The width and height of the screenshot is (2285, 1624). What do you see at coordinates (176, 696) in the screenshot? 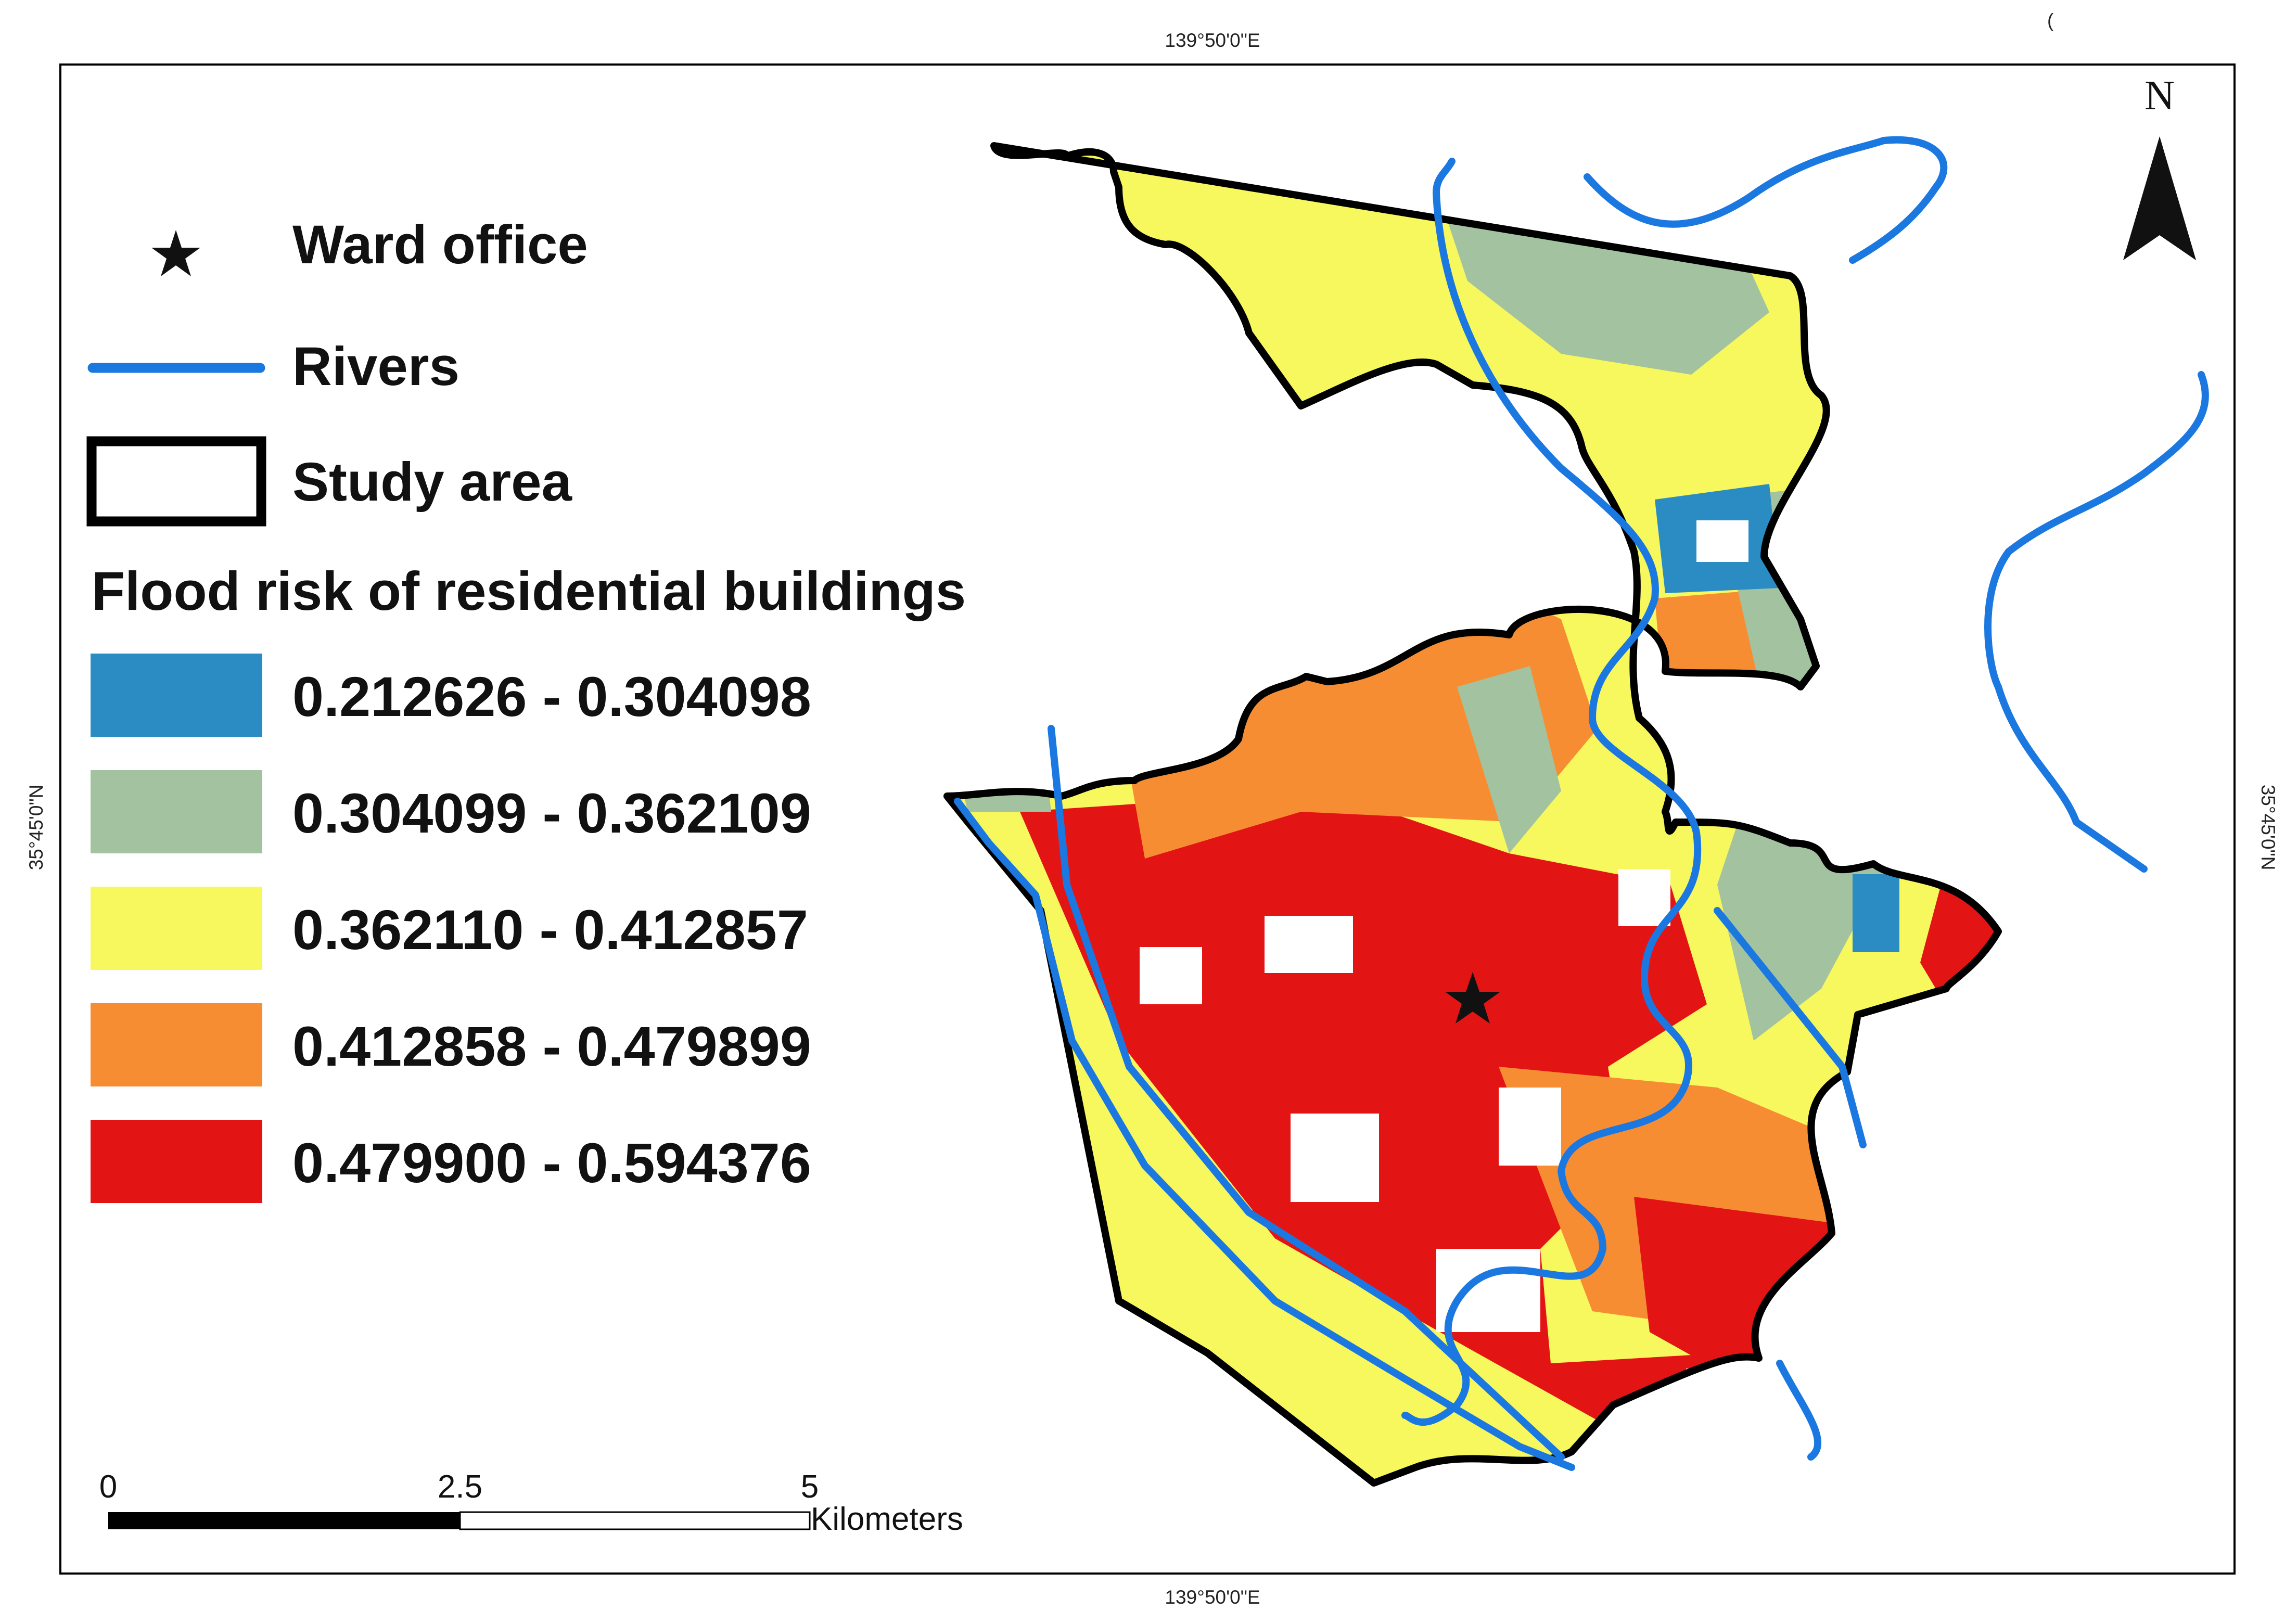
I see `legend-class-1-swatch` at bounding box center [176, 696].